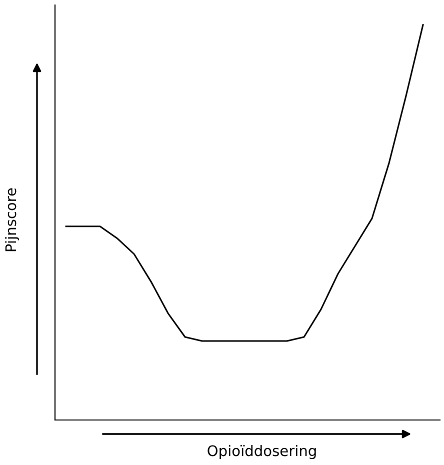 Image resolution: width=444 pixels, height=465 pixels. What do you see at coordinates (12, 220) in the screenshot?
I see `y-axis-title: Pijnscore` at bounding box center [12, 220].